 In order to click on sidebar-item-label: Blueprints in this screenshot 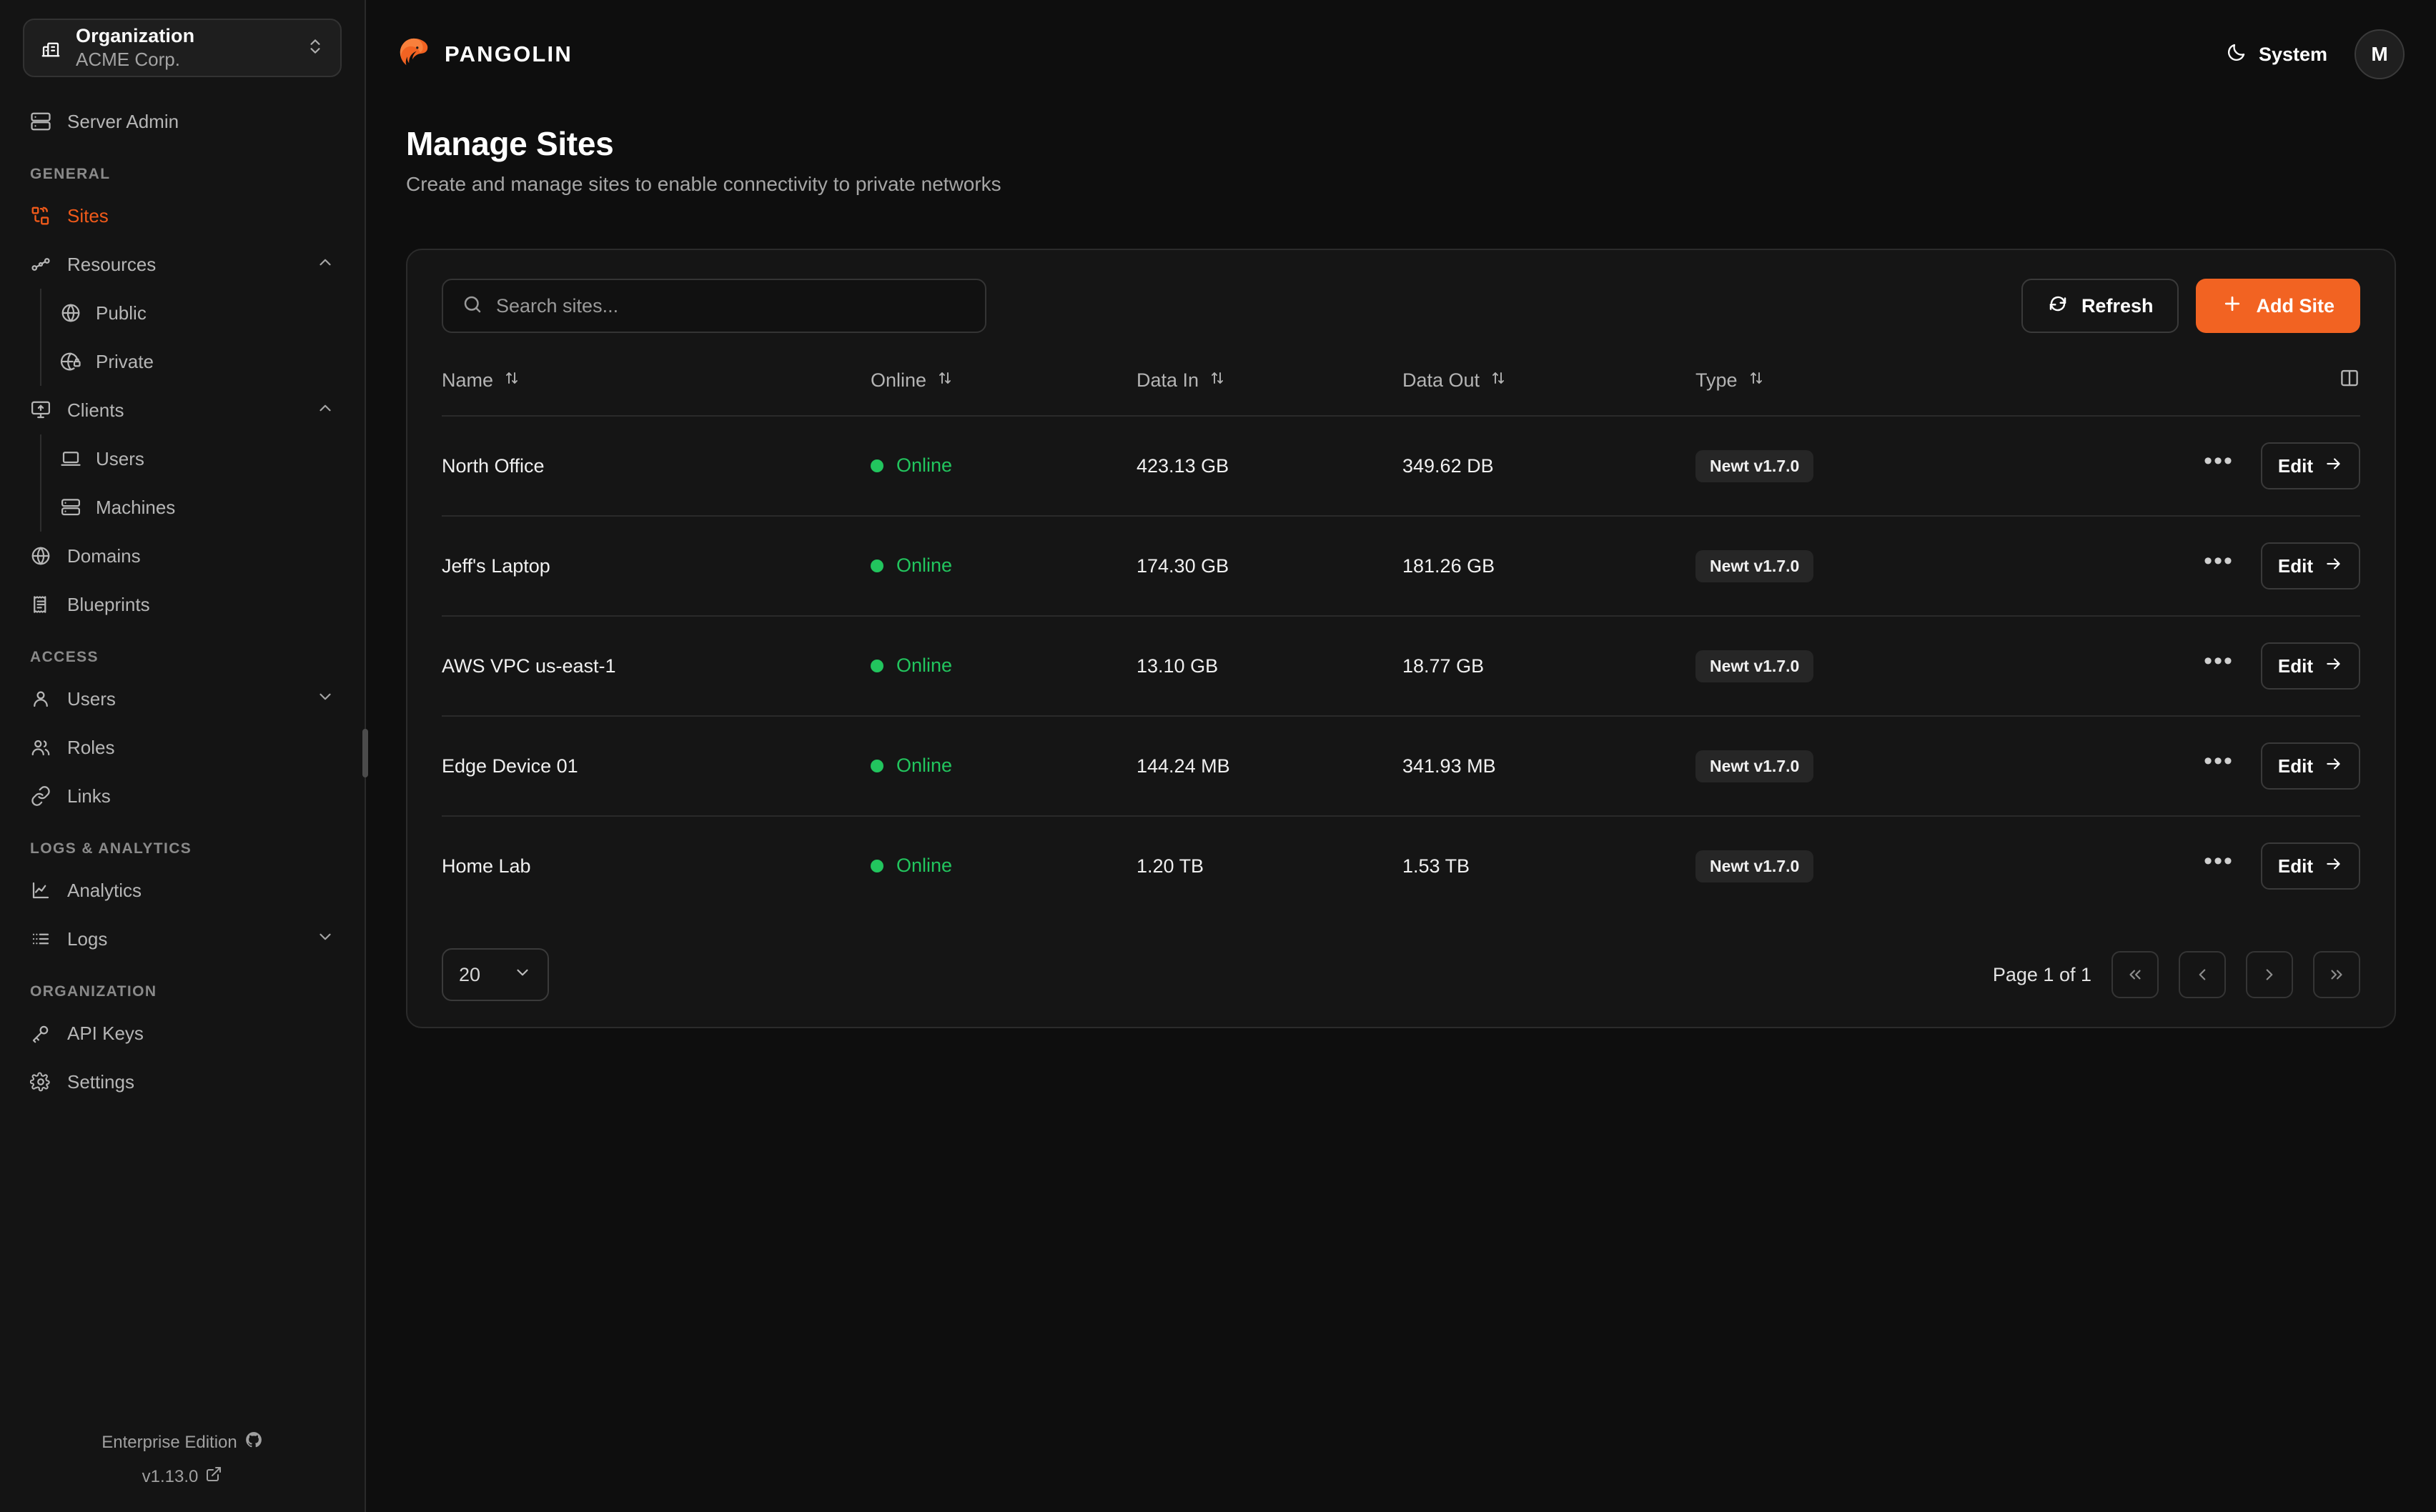, I will do `click(109, 604)`.